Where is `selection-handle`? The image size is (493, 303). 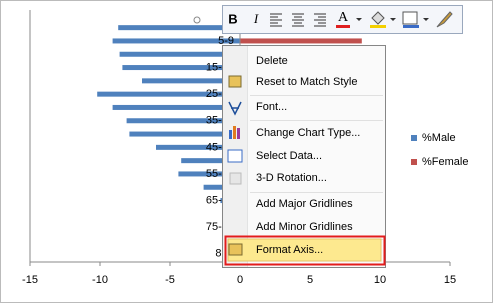
selection-handle is located at coordinates (197, 20).